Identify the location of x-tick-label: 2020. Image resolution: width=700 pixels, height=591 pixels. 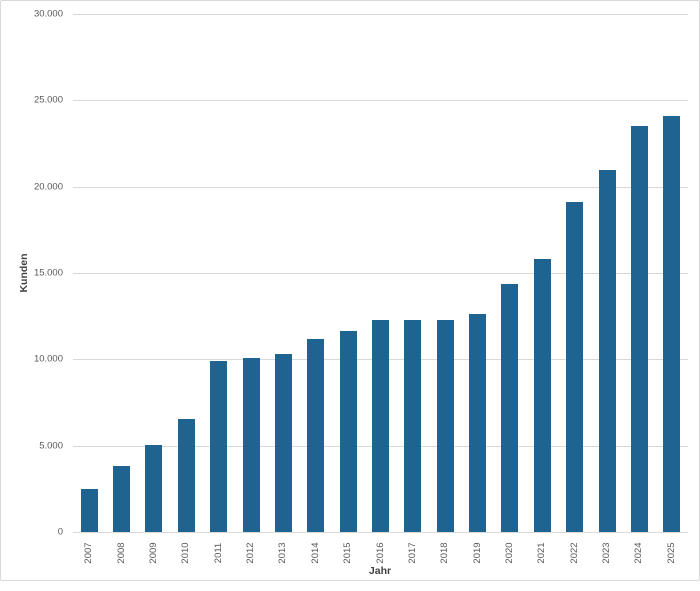
(509, 553).